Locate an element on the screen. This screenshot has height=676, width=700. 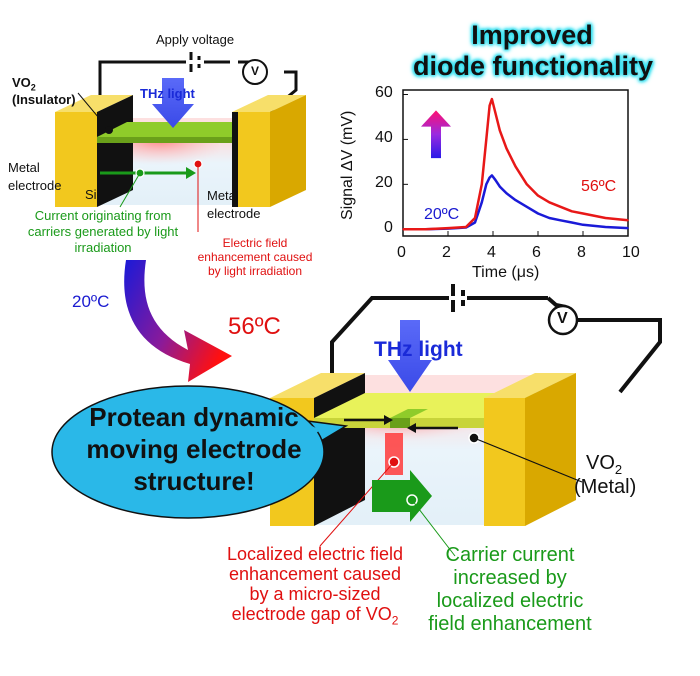
chart-series-group is located at coordinates (515, 164).